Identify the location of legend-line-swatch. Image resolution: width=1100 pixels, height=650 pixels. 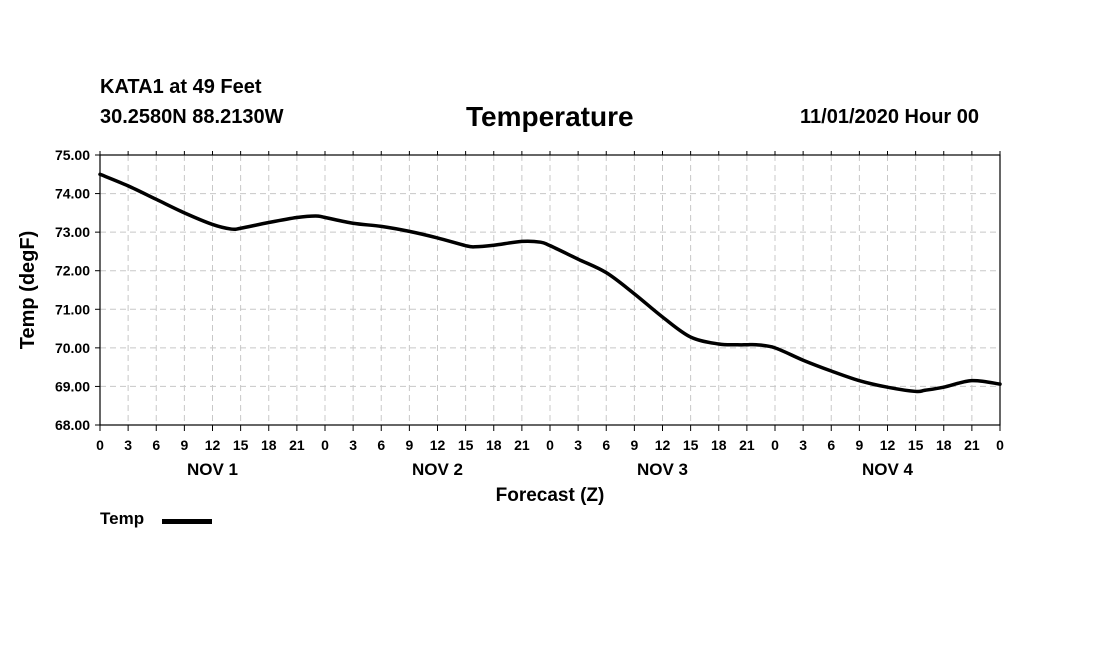
(187, 521).